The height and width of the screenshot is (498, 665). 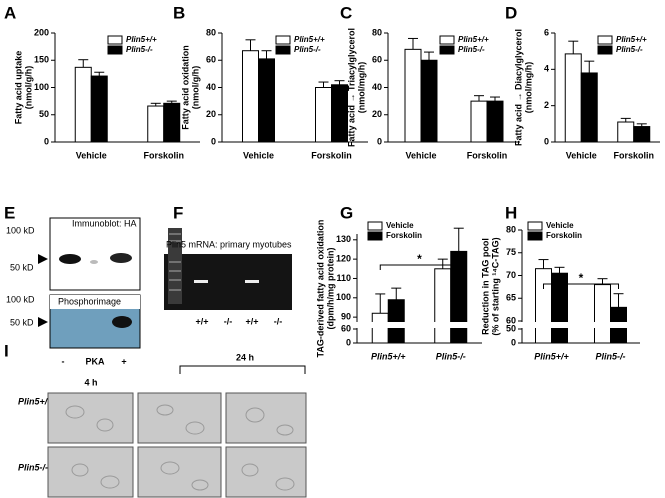 I want to click on gel-caption-bg, so click(x=240, y=245).